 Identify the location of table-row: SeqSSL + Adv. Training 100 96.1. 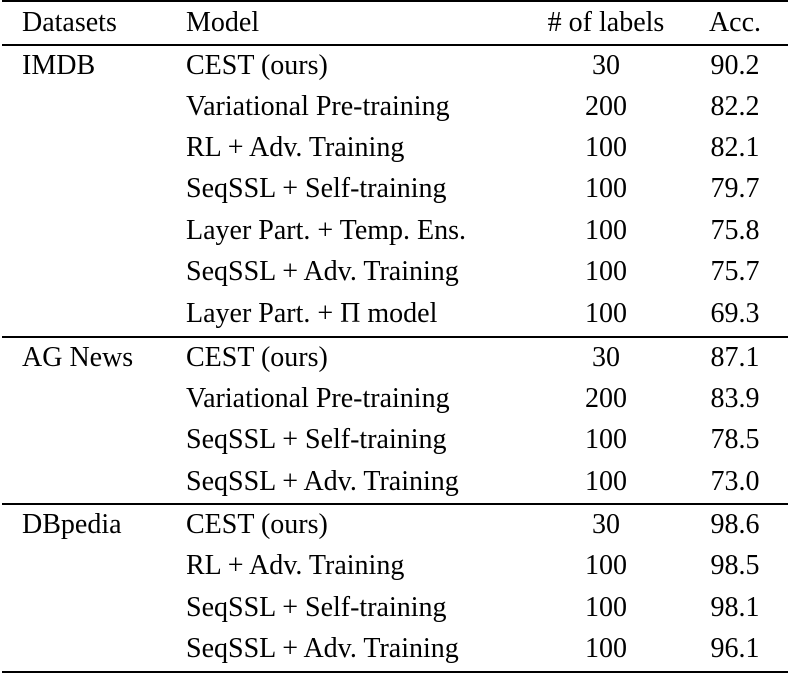
(395, 648).